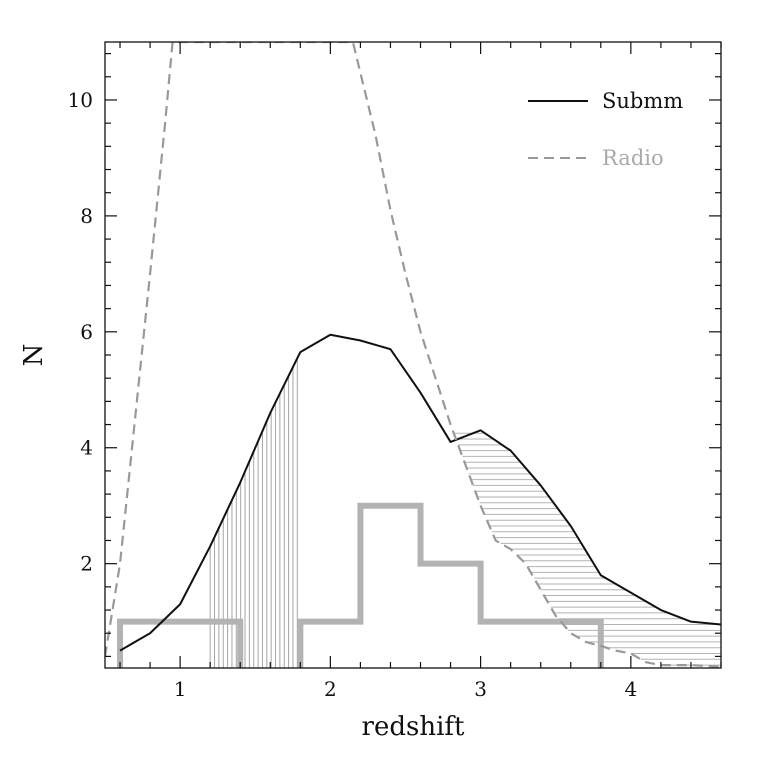  I want to click on x-axis-label: redshift, so click(413, 727).